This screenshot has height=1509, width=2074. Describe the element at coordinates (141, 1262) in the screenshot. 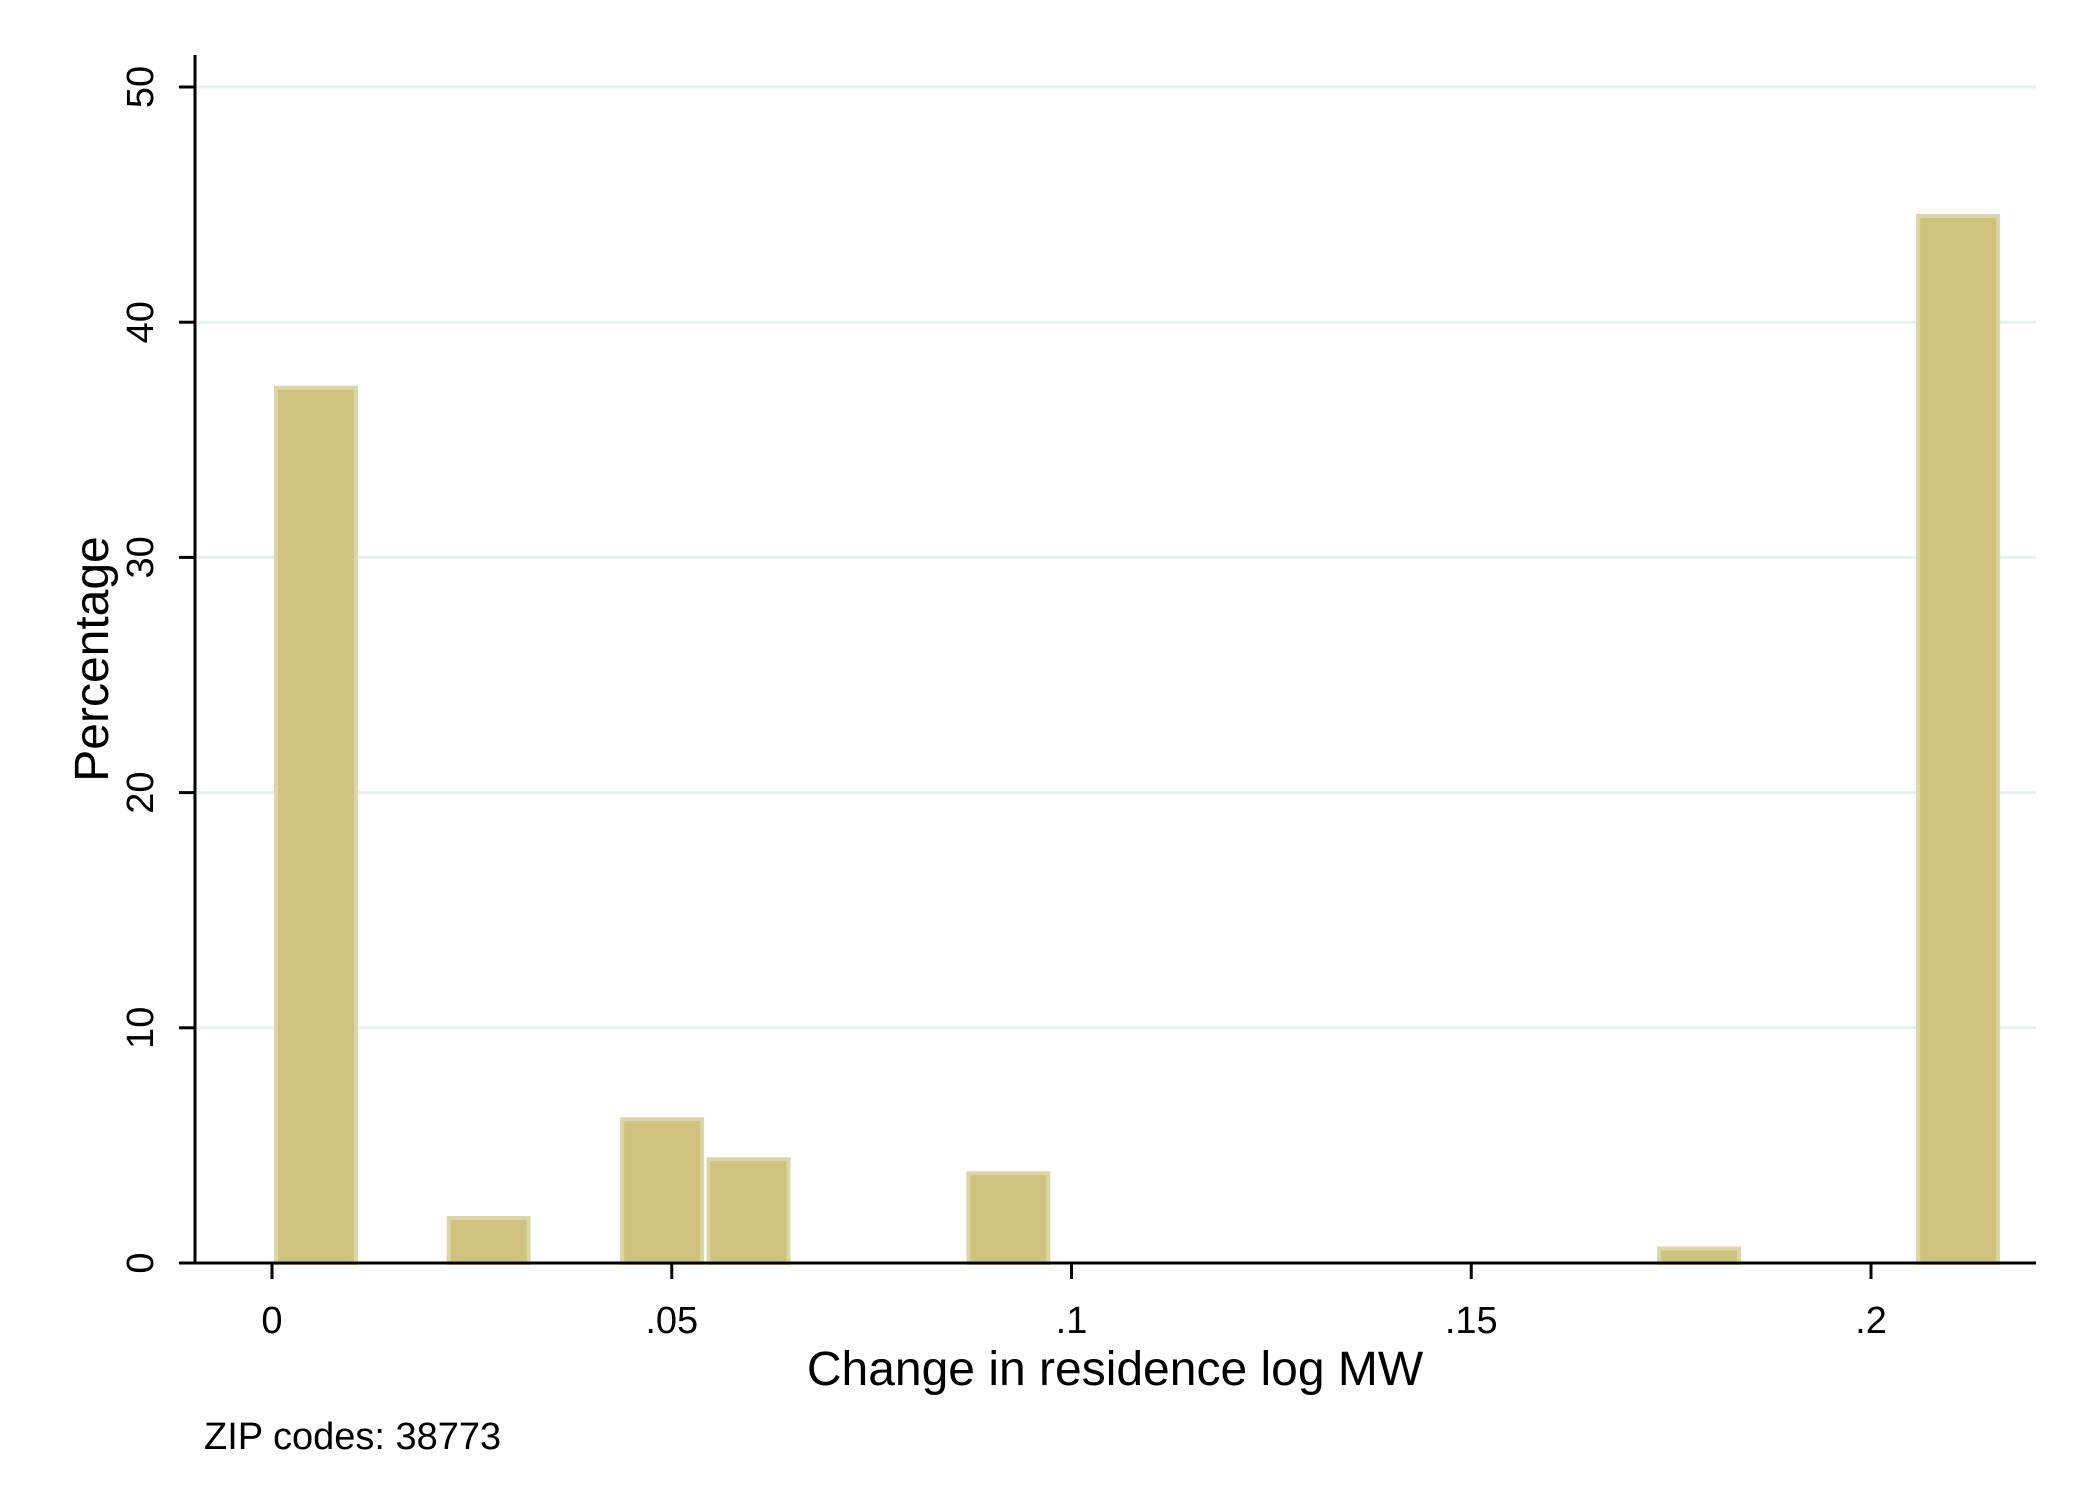

I see `y-tick-label-0: 0` at that location.